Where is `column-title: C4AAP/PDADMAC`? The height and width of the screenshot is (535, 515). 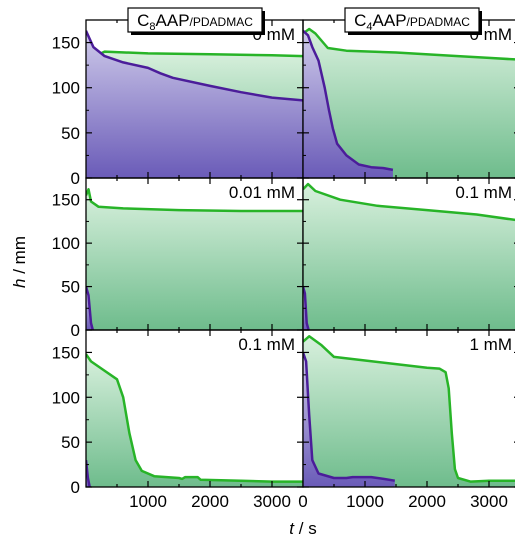 column-title: C4AAP/PDADMAC is located at coordinates (412, 22).